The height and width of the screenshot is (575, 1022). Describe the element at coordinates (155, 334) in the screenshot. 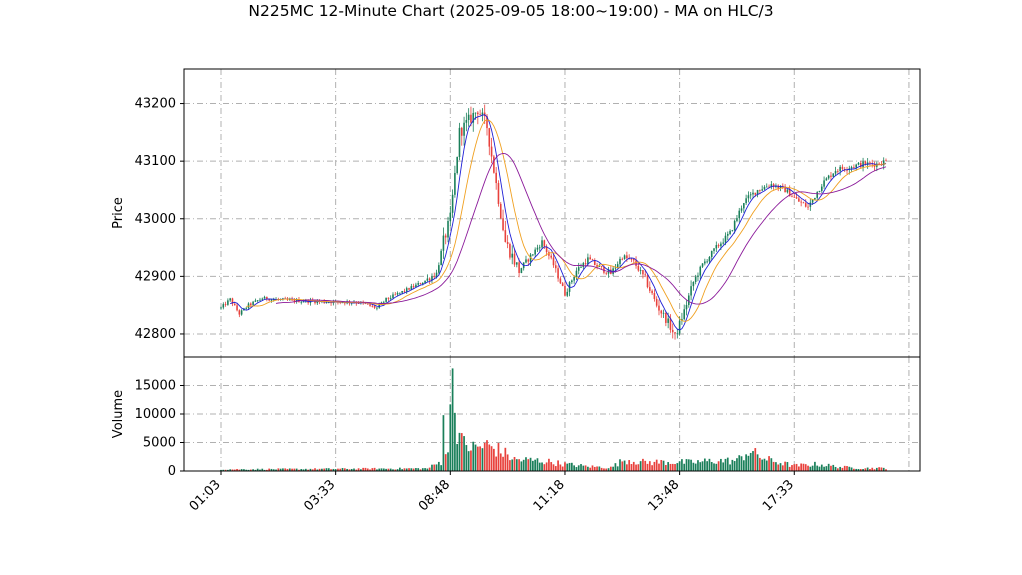

I see `price-tick-label: 42800` at that location.